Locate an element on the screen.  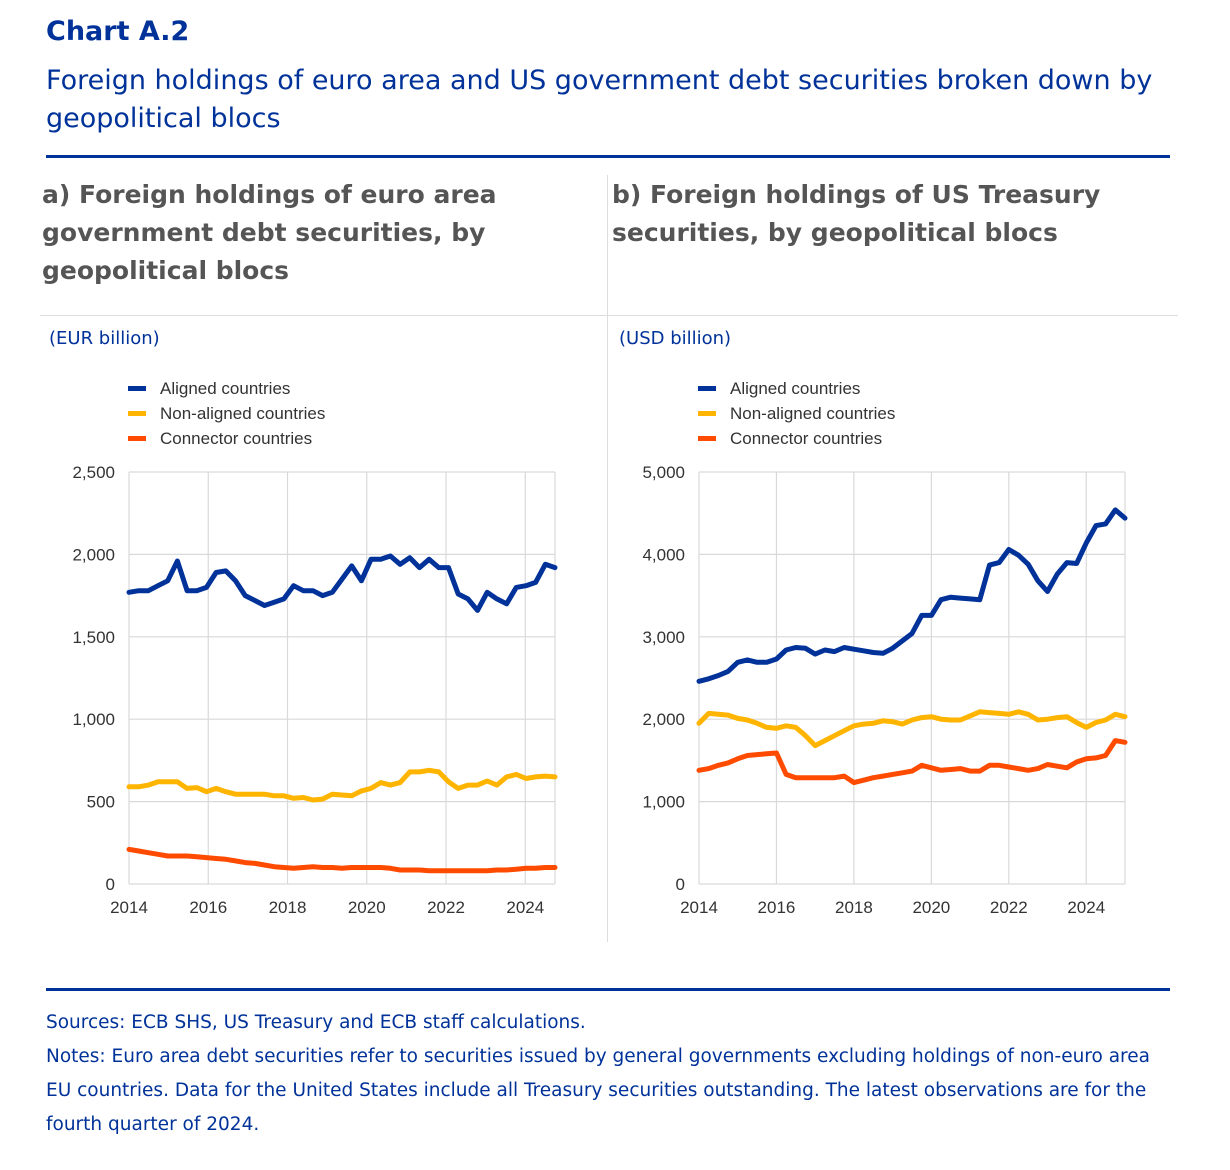
bottom-divider is located at coordinates (608, 989).